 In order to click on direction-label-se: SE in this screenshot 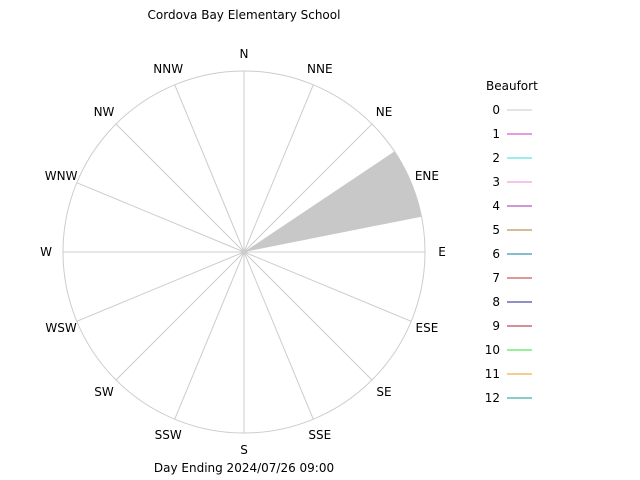, I will do `click(383, 392)`.